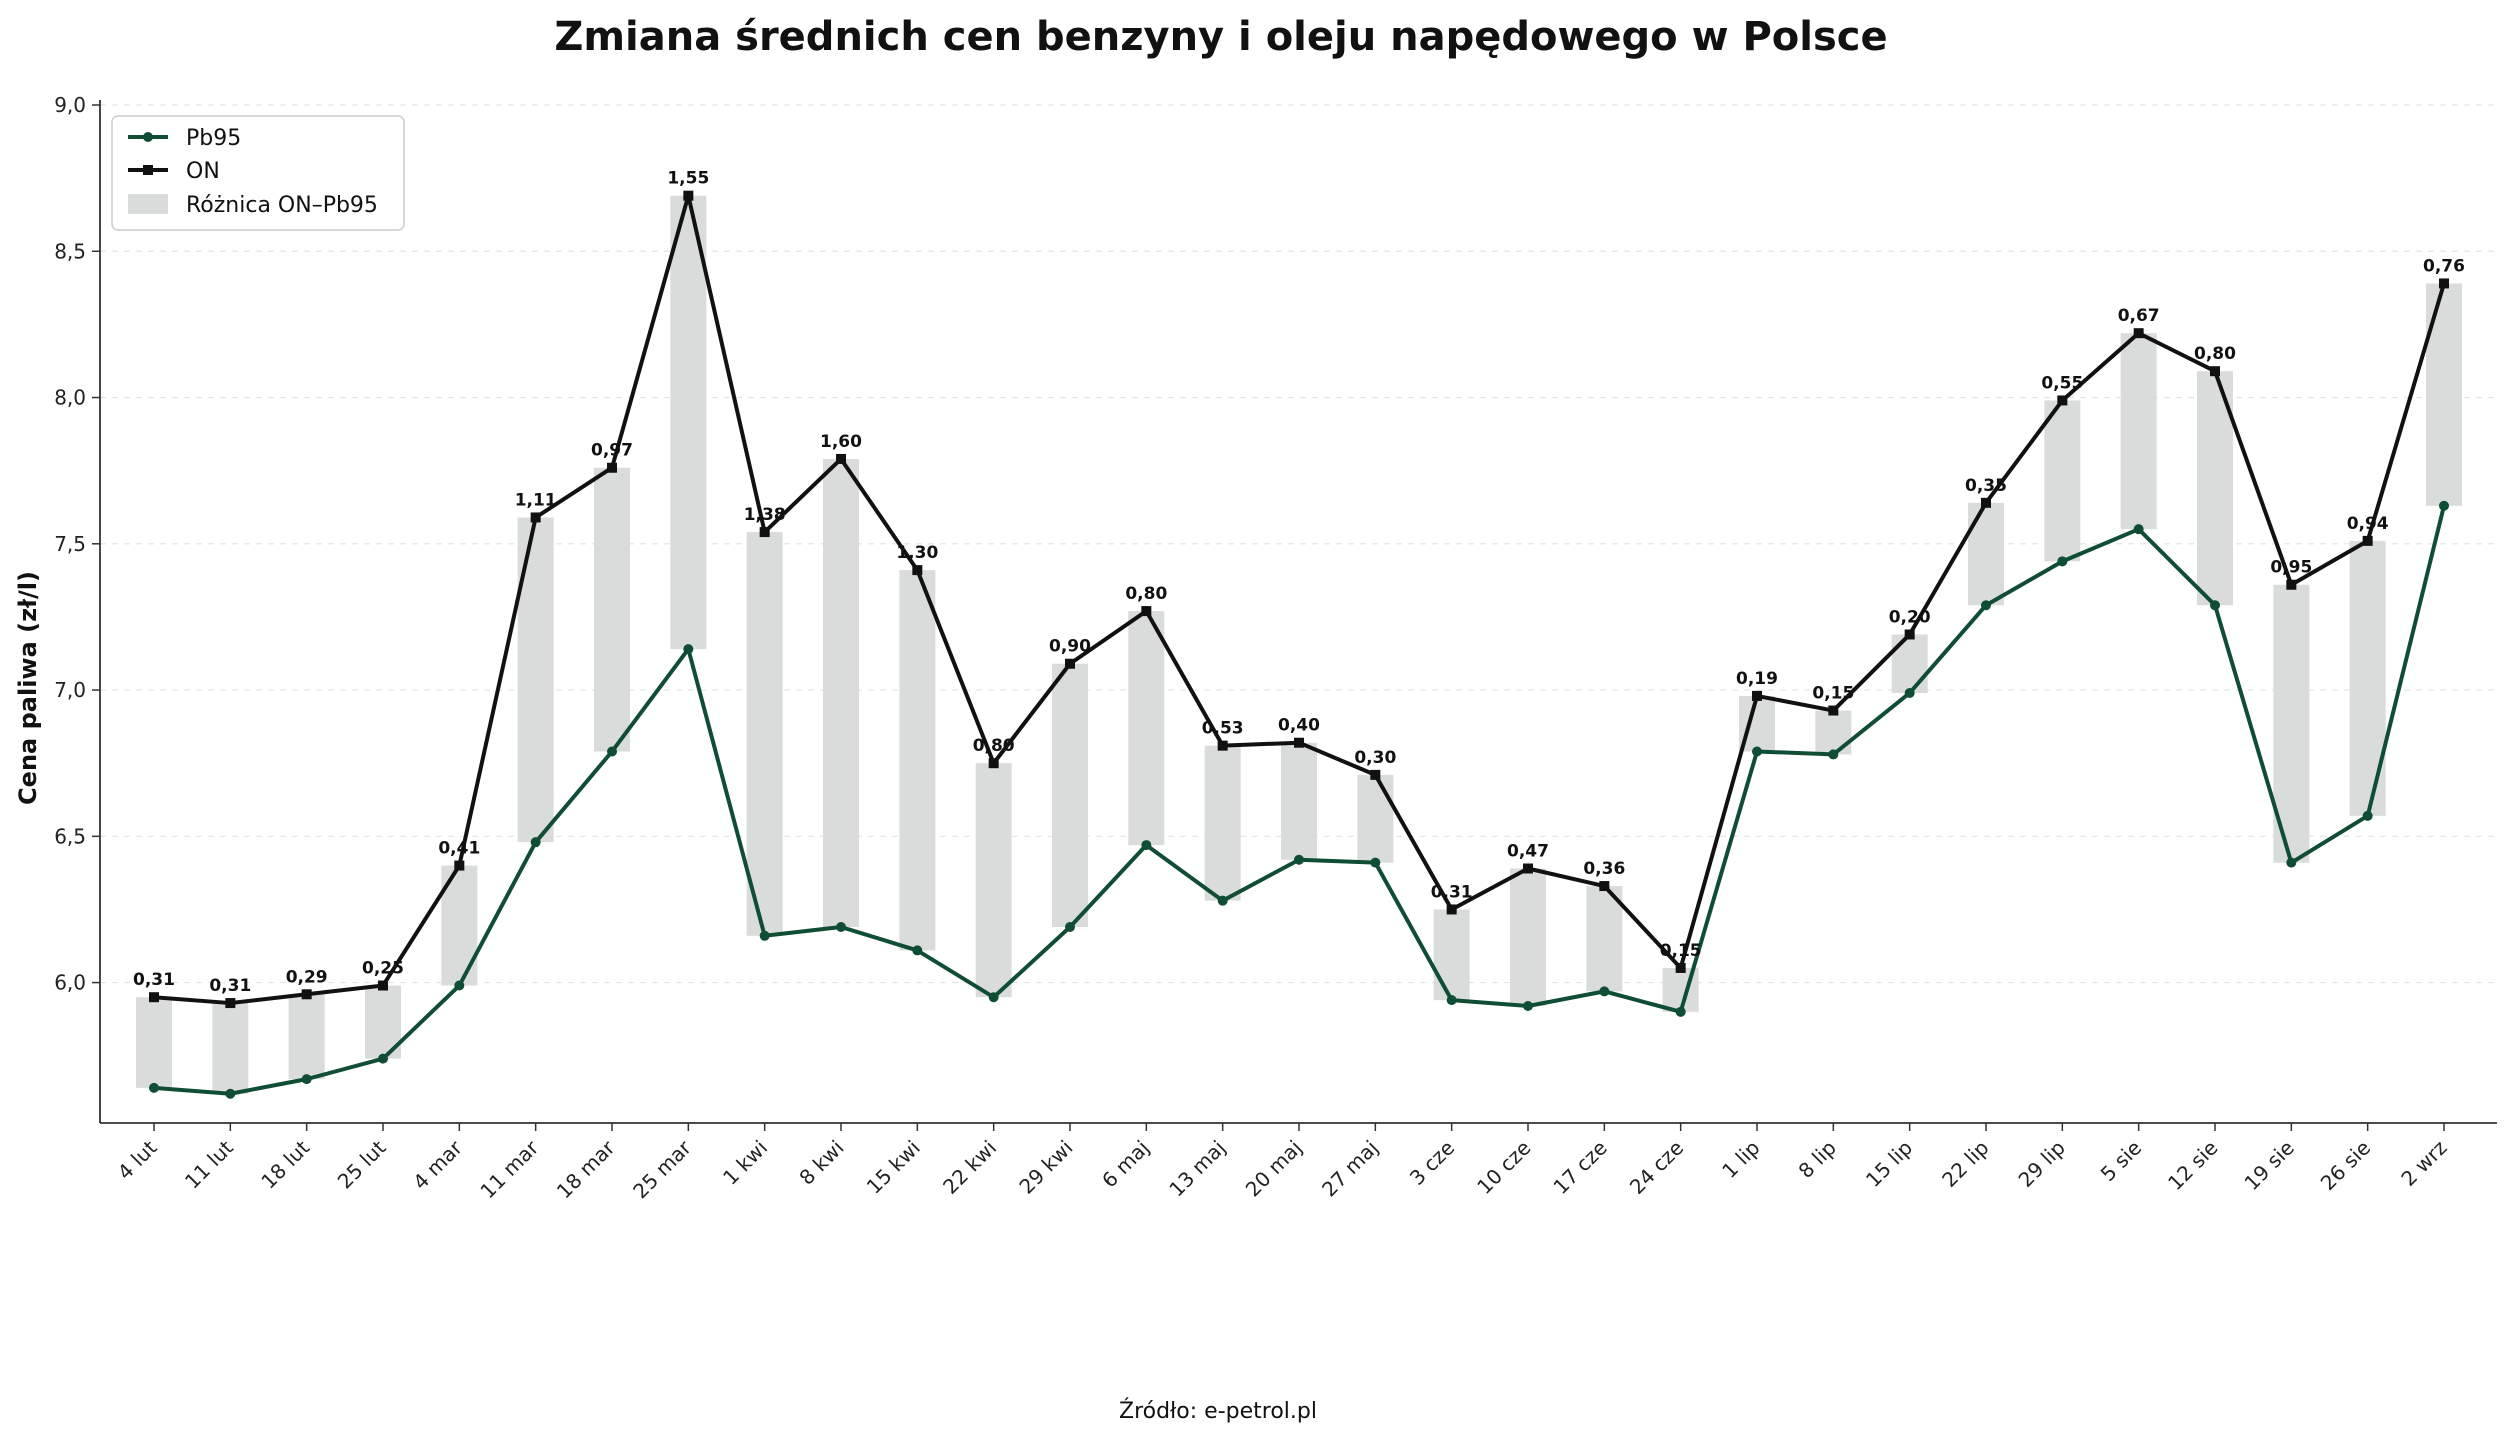 This screenshot has height=1440, width=2513. Describe the element at coordinates (765, 515) in the screenshot. I see `difference-label: 1,38` at that location.